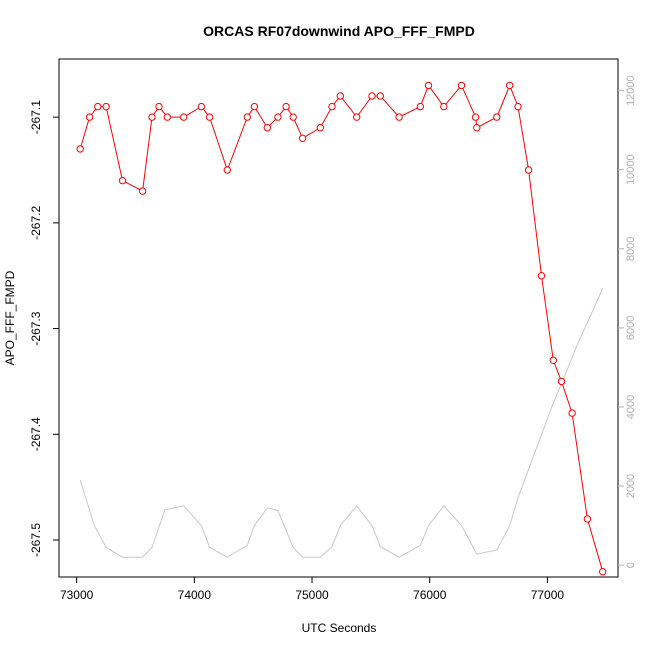  Describe the element at coordinates (631, 486) in the screenshot. I see `y2-tick-label: 2000` at that location.